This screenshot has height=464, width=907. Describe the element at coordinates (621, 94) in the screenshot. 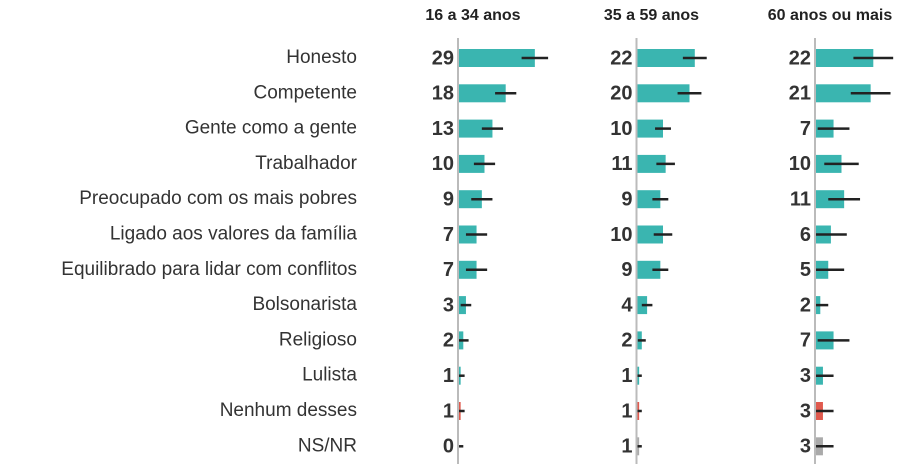

I see `value-label: 20` at that location.